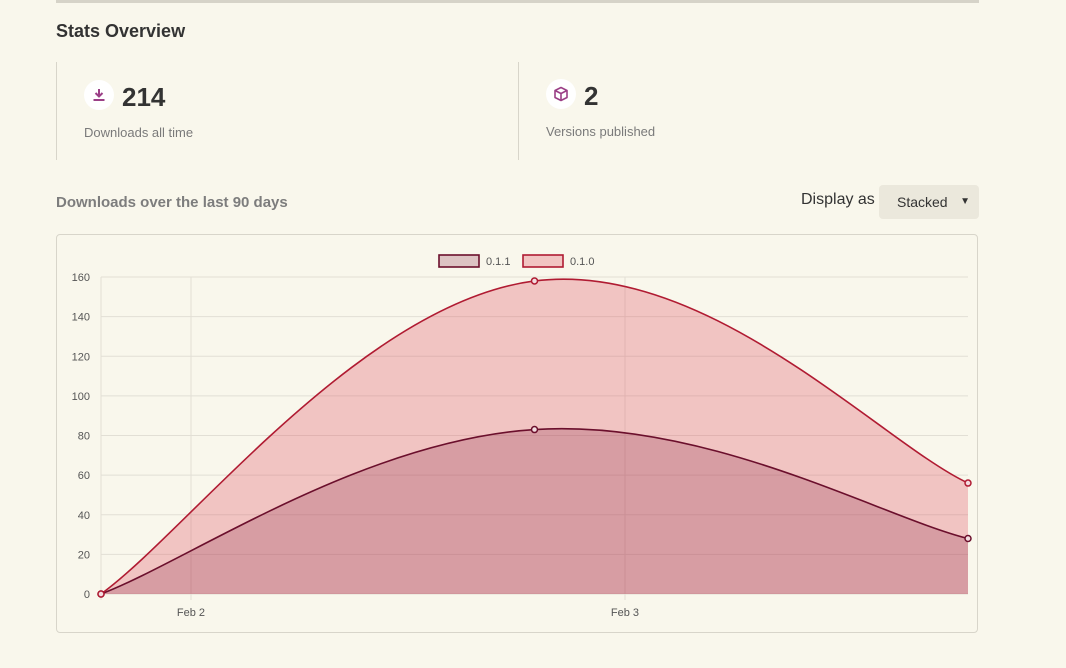 This screenshot has height=668, width=1066. What do you see at coordinates (84, 555) in the screenshot?
I see `y-tick-label: 20` at bounding box center [84, 555].